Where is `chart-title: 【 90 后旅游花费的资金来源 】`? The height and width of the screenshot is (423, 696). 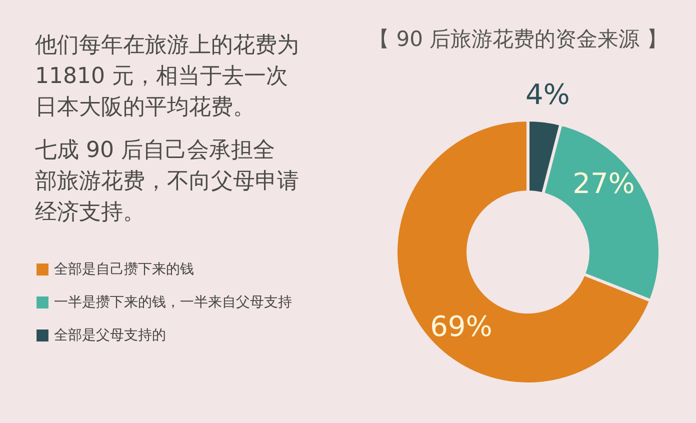
chart-title: 【 90 后旅游花费的资金来源 】 is located at coordinates (518, 39).